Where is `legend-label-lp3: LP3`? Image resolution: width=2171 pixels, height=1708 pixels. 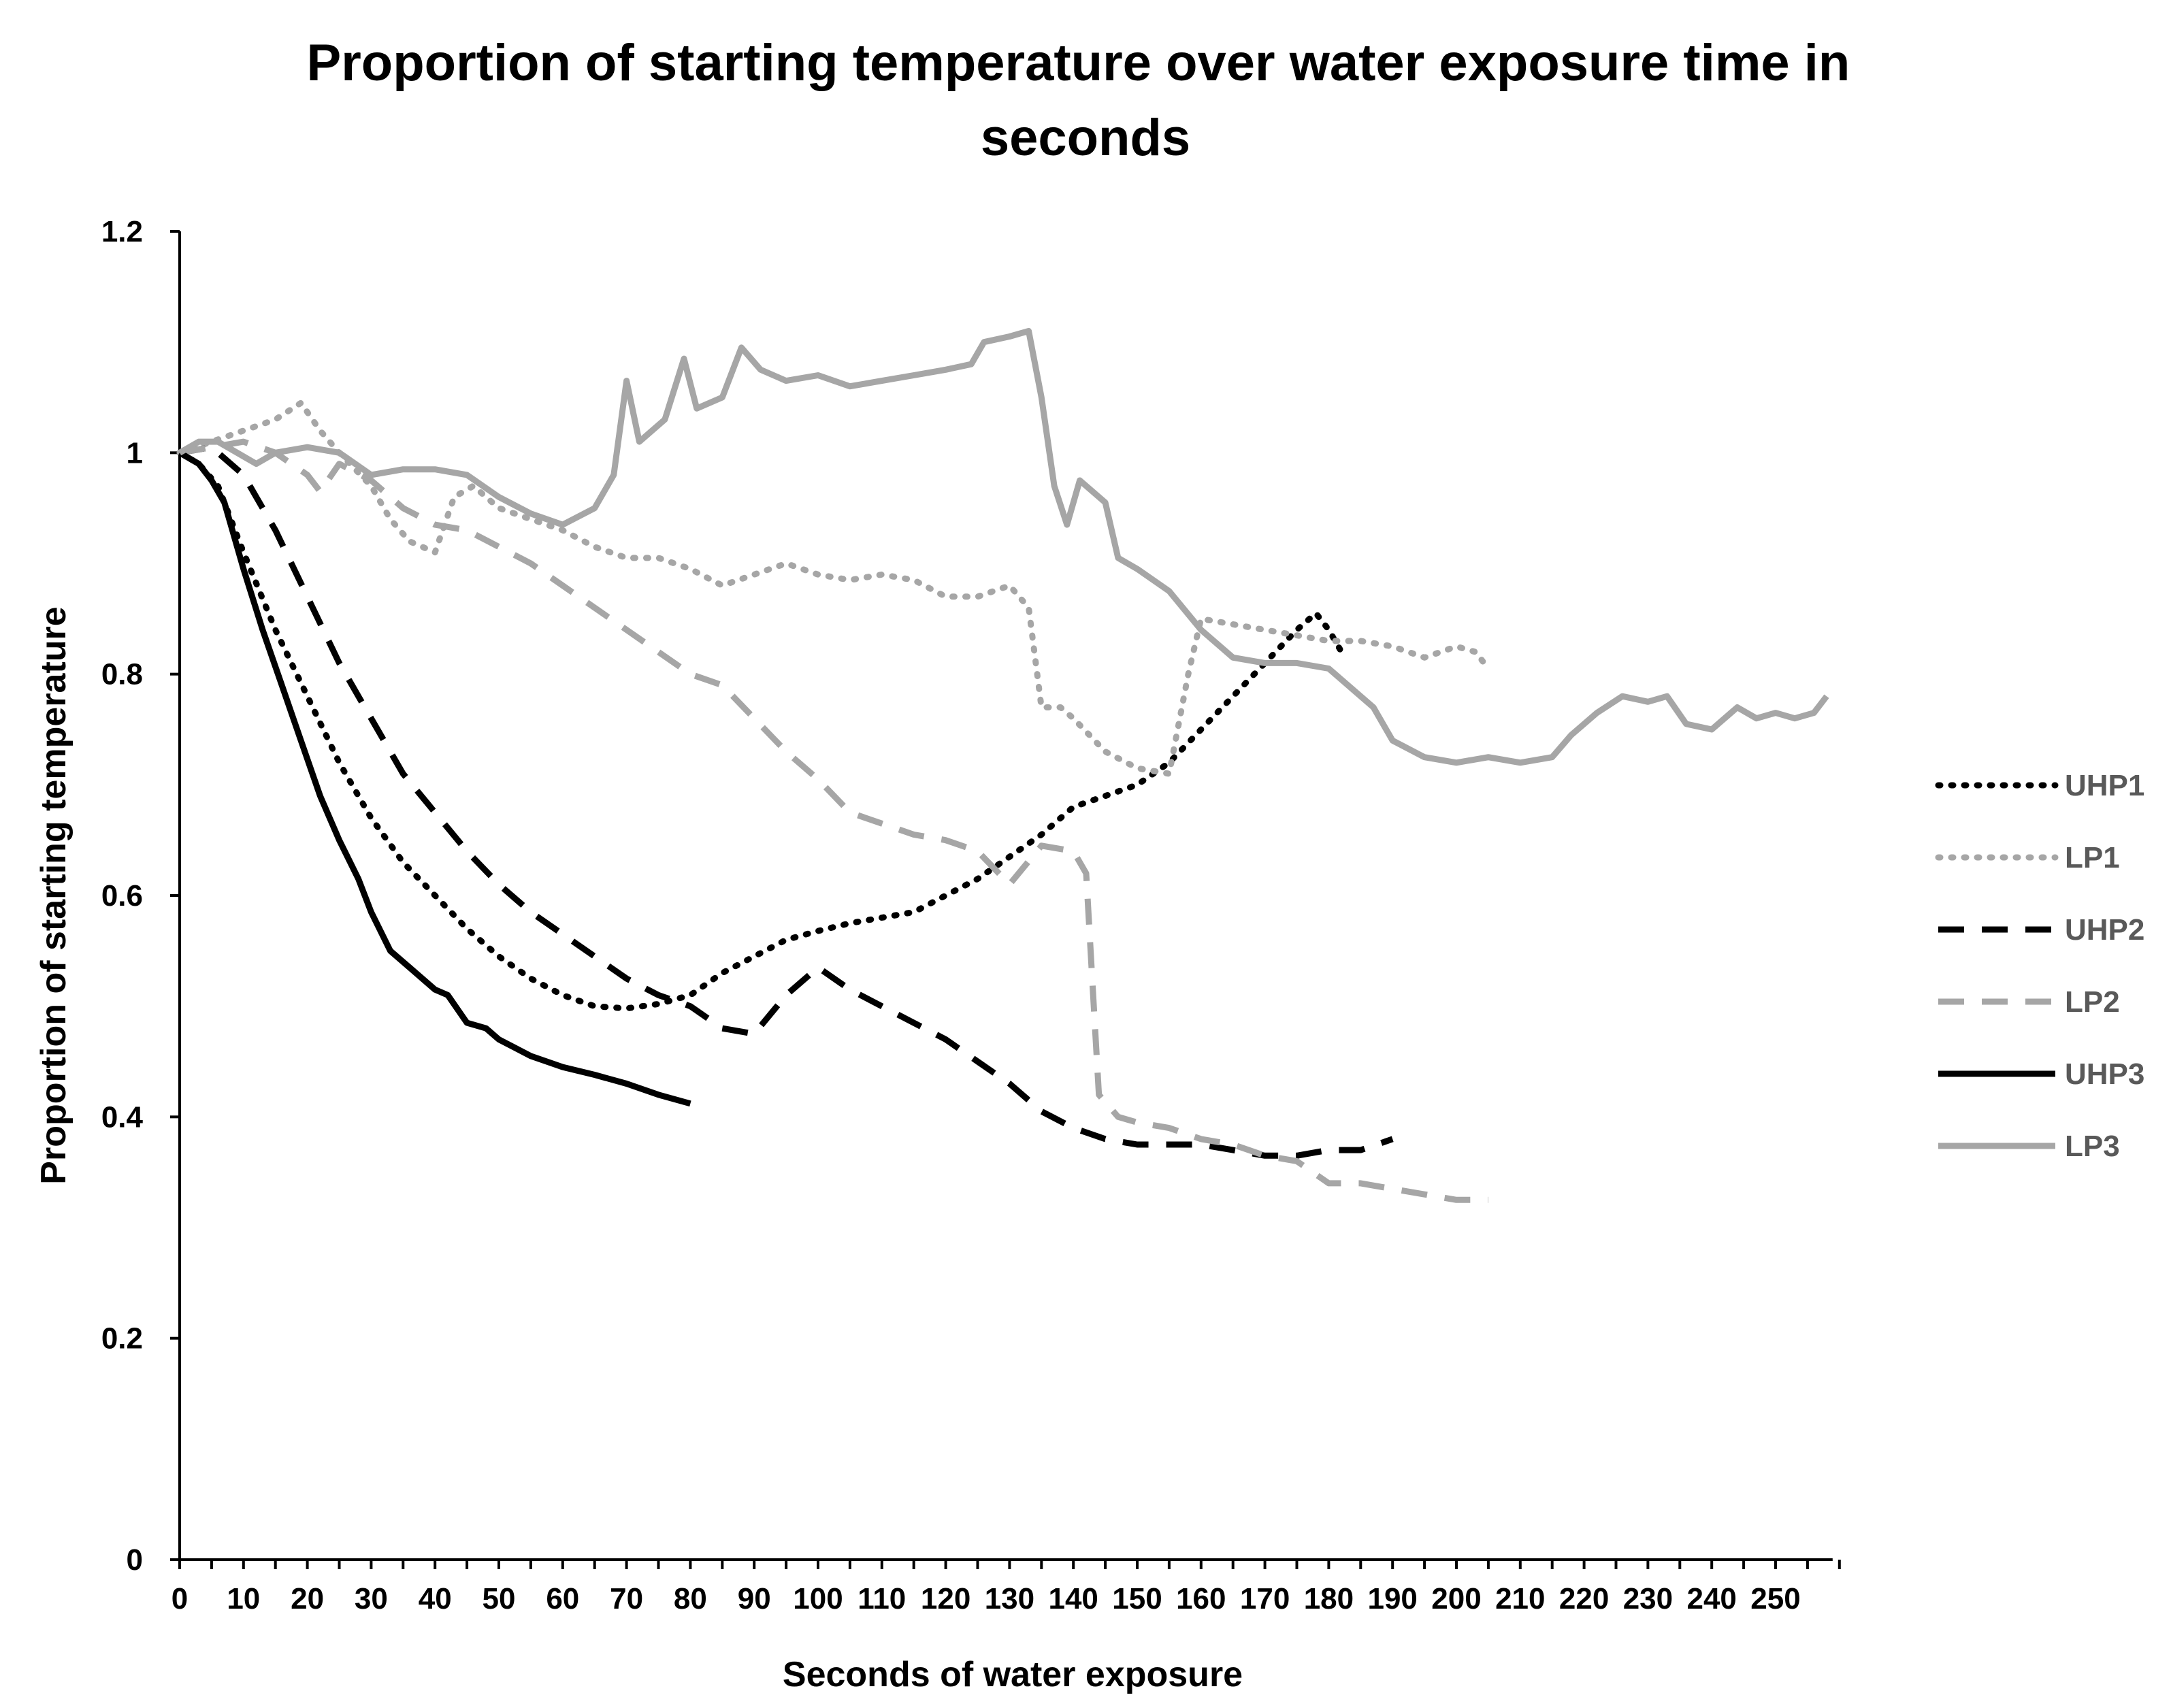
legend-label-lp3: LP3 is located at coordinates (2092, 1146).